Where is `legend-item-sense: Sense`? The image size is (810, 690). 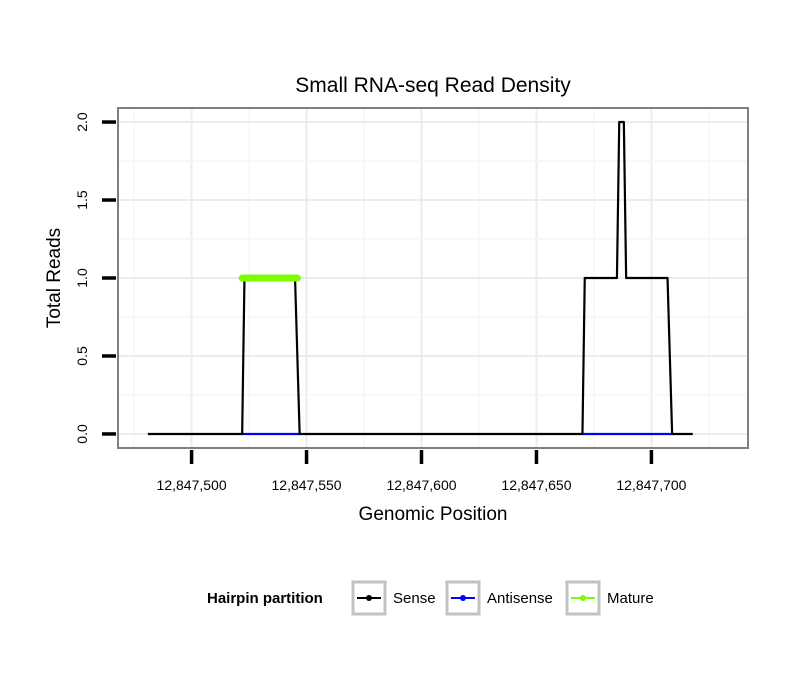 legend-item-sense: Sense is located at coordinates (393, 598).